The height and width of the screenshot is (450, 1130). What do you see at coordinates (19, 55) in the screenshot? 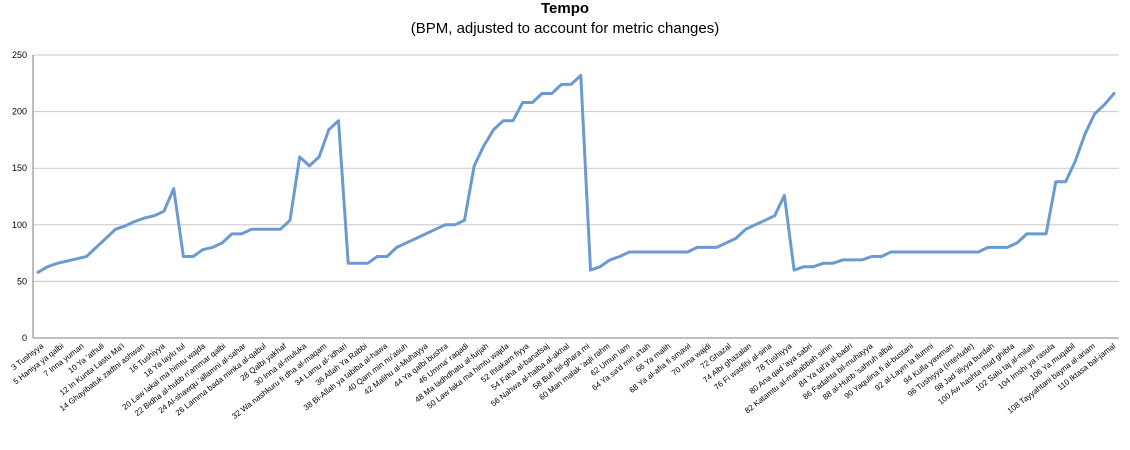
I see `y-tick-label: 250` at bounding box center [19, 55].